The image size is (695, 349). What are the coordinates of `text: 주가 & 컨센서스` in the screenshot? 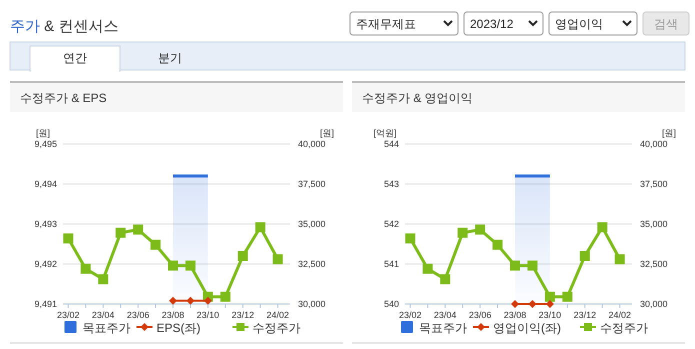 It's located at (64, 26).